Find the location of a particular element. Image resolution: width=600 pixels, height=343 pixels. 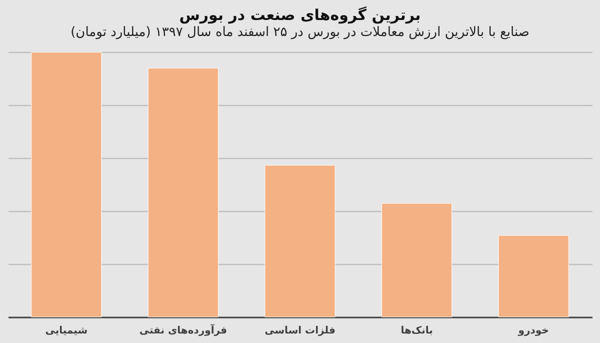

x-tick-label: فرآورده‌های نفتی is located at coordinates (183, 330).